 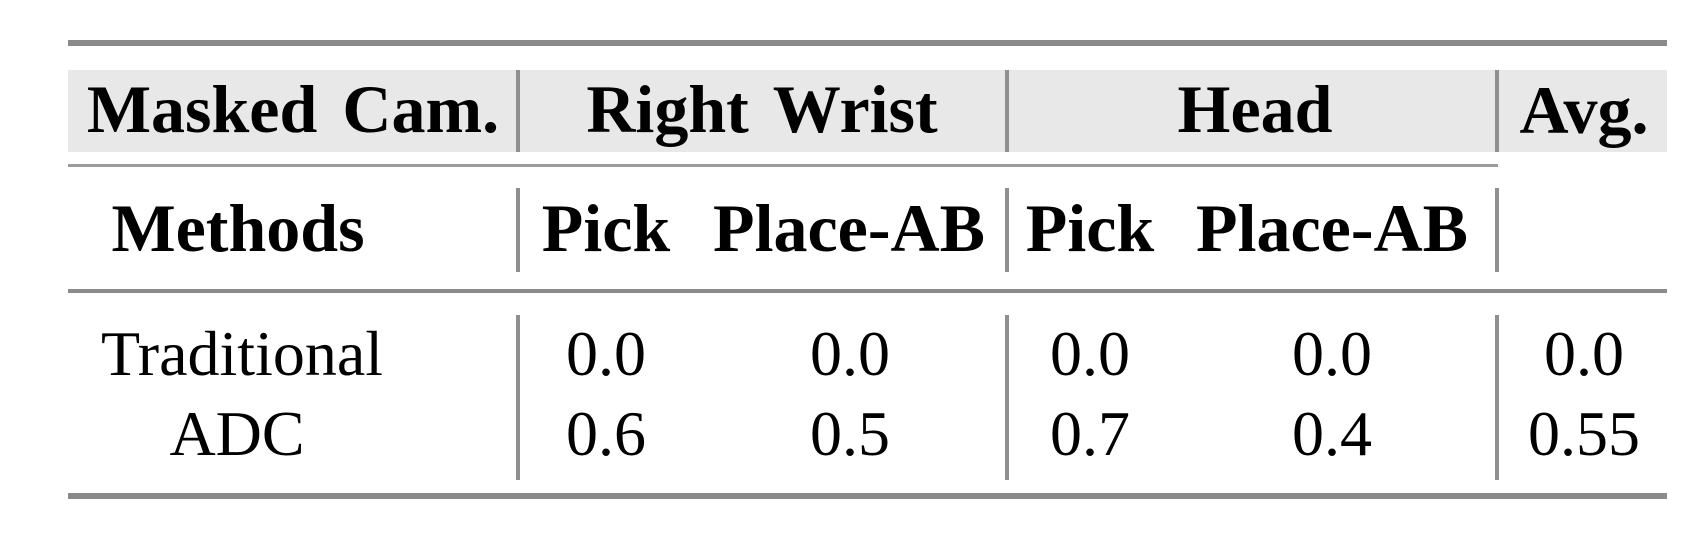 What do you see at coordinates (783, 165) in the screenshot?
I see `cmid-rule` at bounding box center [783, 165].